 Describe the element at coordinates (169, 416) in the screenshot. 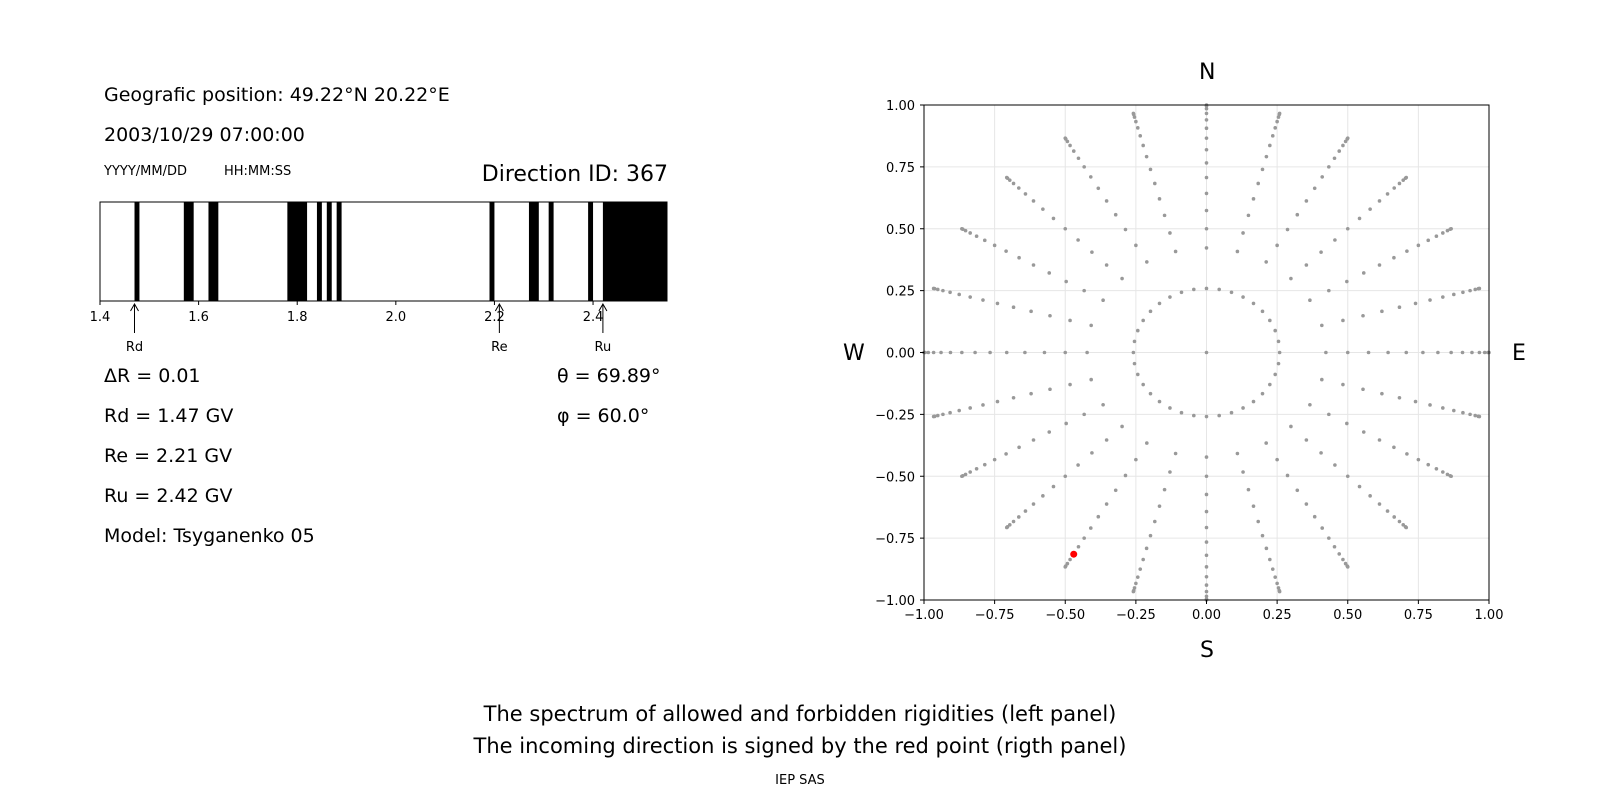

I see `rd-value: Rd = 1.47 GV` at that location.